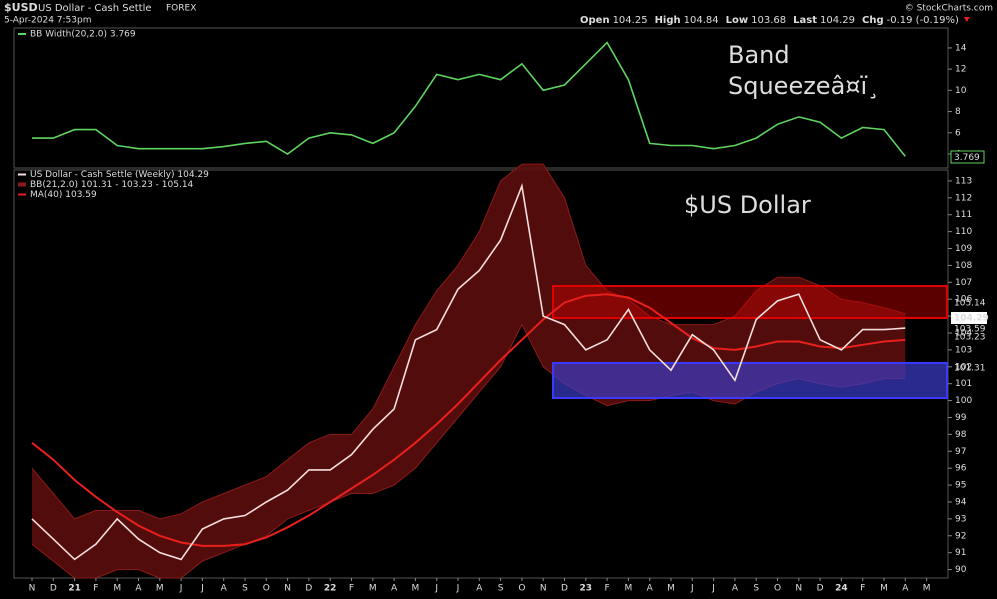 The height and width of the screenshot is (599, 997). I want to click on right-label: 103.23, so click(970, 338).